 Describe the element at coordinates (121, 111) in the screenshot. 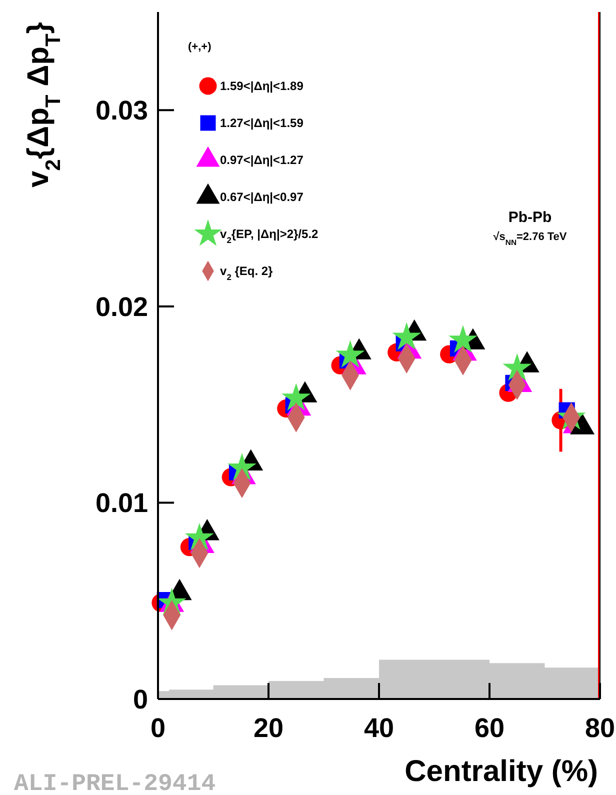

I see `y-tick-label: 0.03` at that location.